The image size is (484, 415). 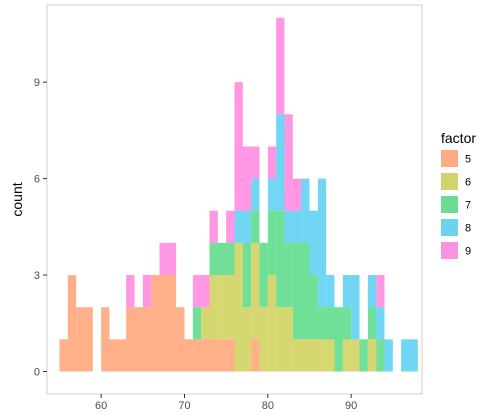 What do you see at coordinates (17, 199) in the screenshot?
I see `y-axis-title: count` at bounding box center [17, 199].